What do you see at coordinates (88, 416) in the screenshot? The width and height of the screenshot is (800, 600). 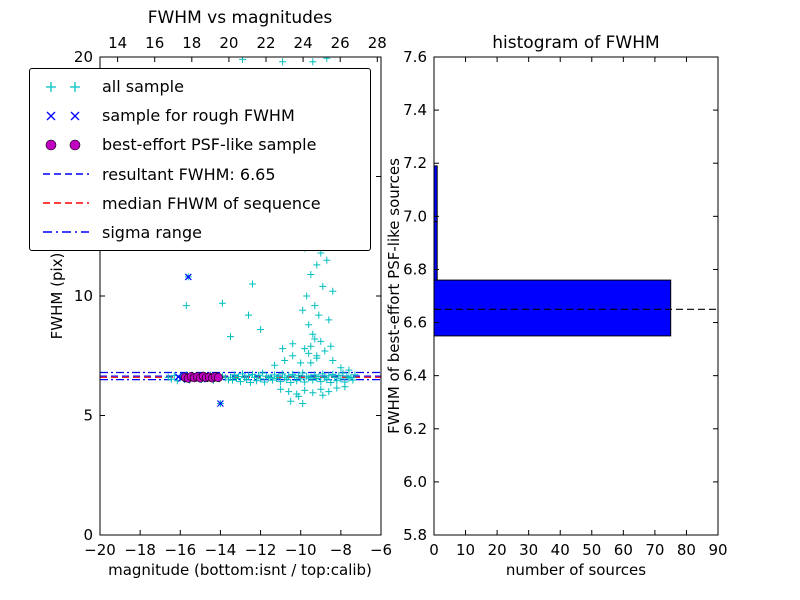 I see `tick-label: 5` at bounding box center [88, 416].